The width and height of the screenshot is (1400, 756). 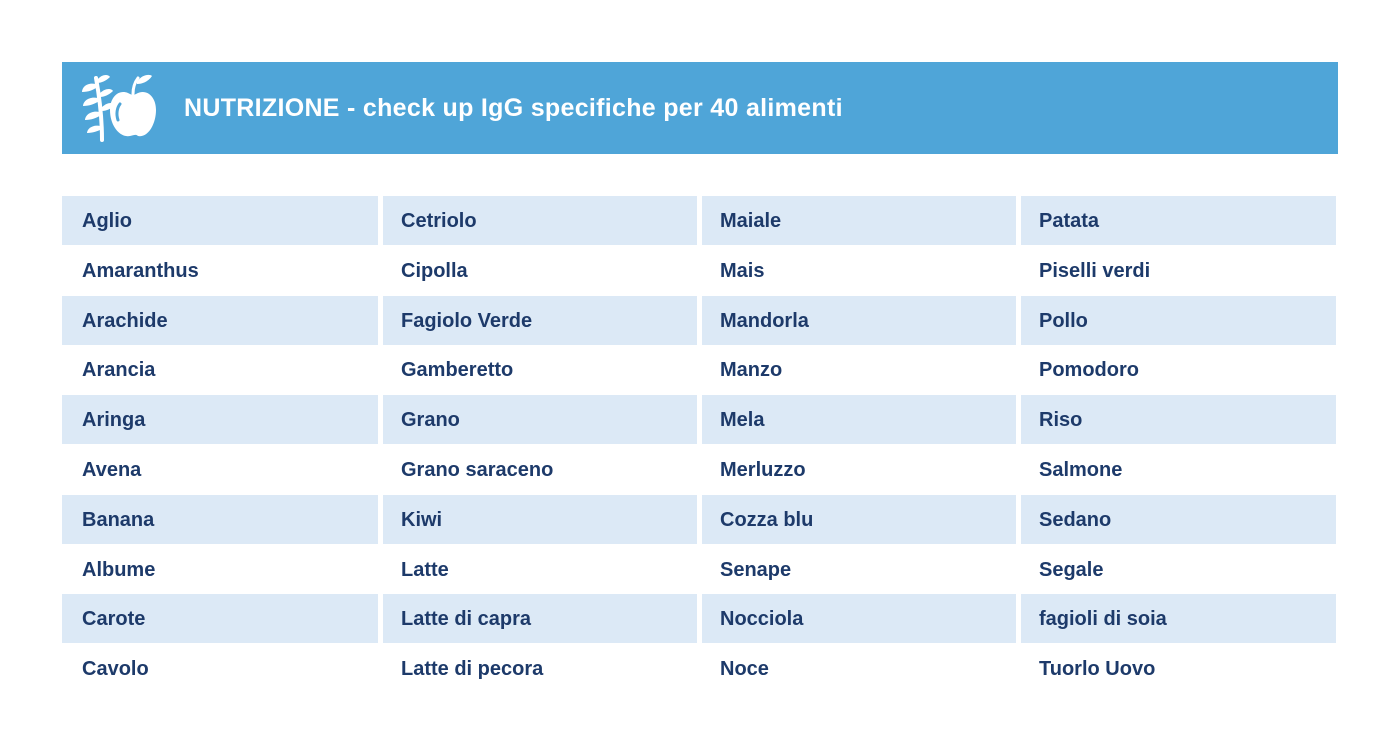 What do you see at coordinates (115, 669) in the screenshot?
I see `table-cell: Cavolo` at bounding box center [115, 669].